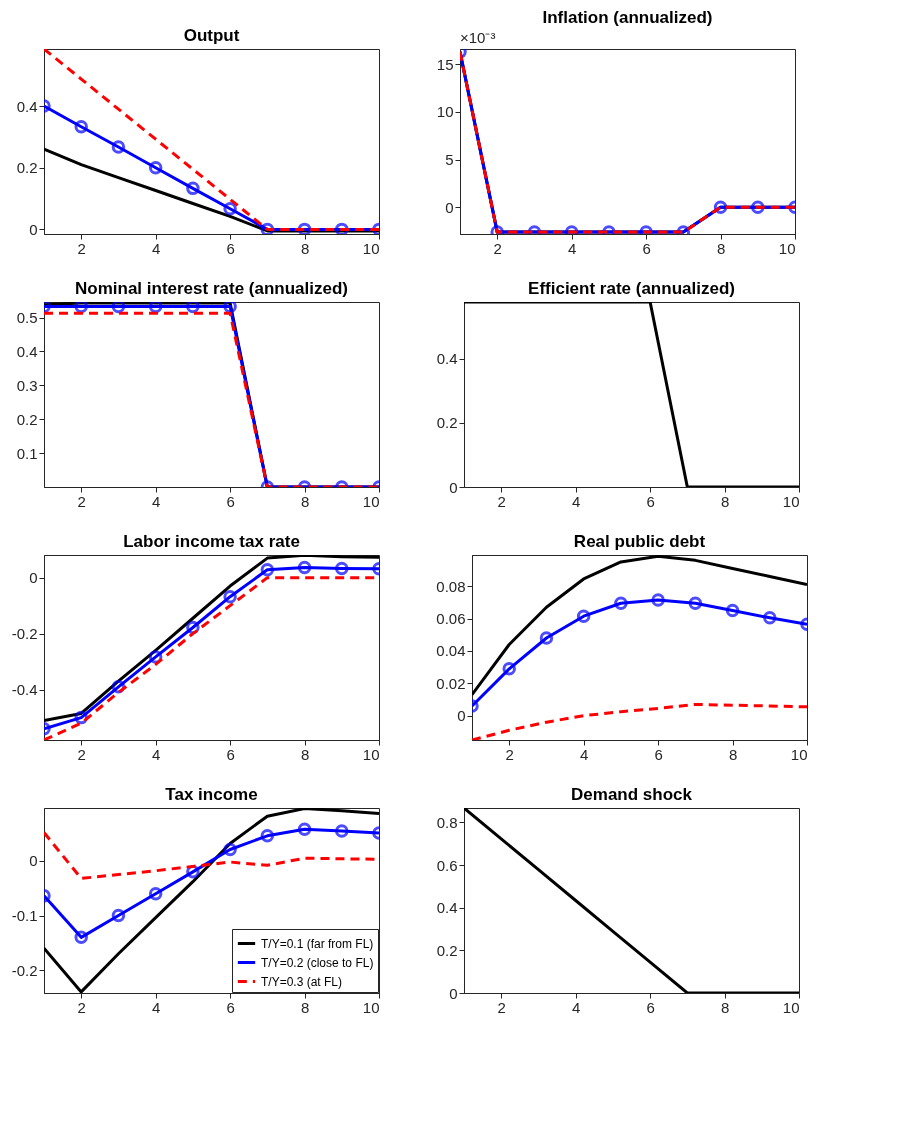  What do you see at coordinates (639, 541) in the screenshot?
I see `chart-title: Real public debt` at bounding box center [639, 541].